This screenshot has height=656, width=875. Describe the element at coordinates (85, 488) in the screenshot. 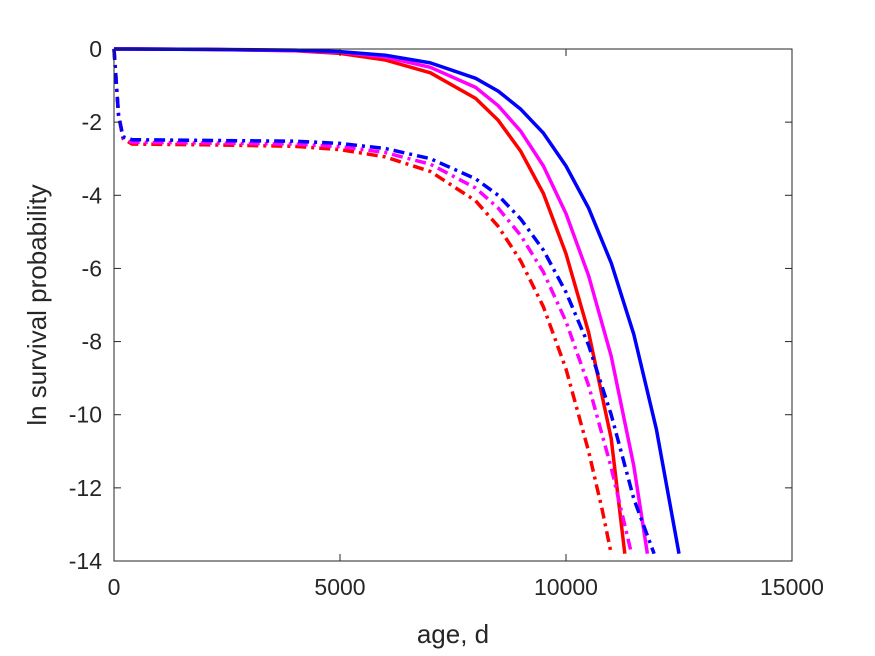

I see `y-tick-label: -12` at that location.